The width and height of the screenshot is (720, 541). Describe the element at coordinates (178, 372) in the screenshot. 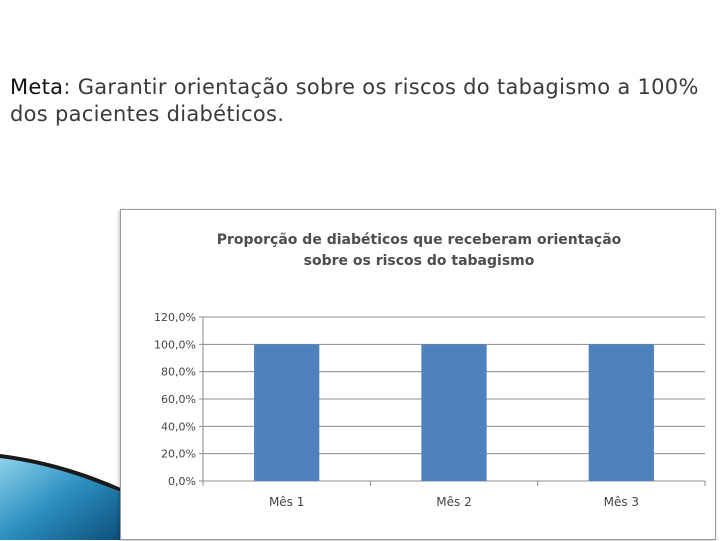

I see `y-tick-label: 80,0%` at that location.